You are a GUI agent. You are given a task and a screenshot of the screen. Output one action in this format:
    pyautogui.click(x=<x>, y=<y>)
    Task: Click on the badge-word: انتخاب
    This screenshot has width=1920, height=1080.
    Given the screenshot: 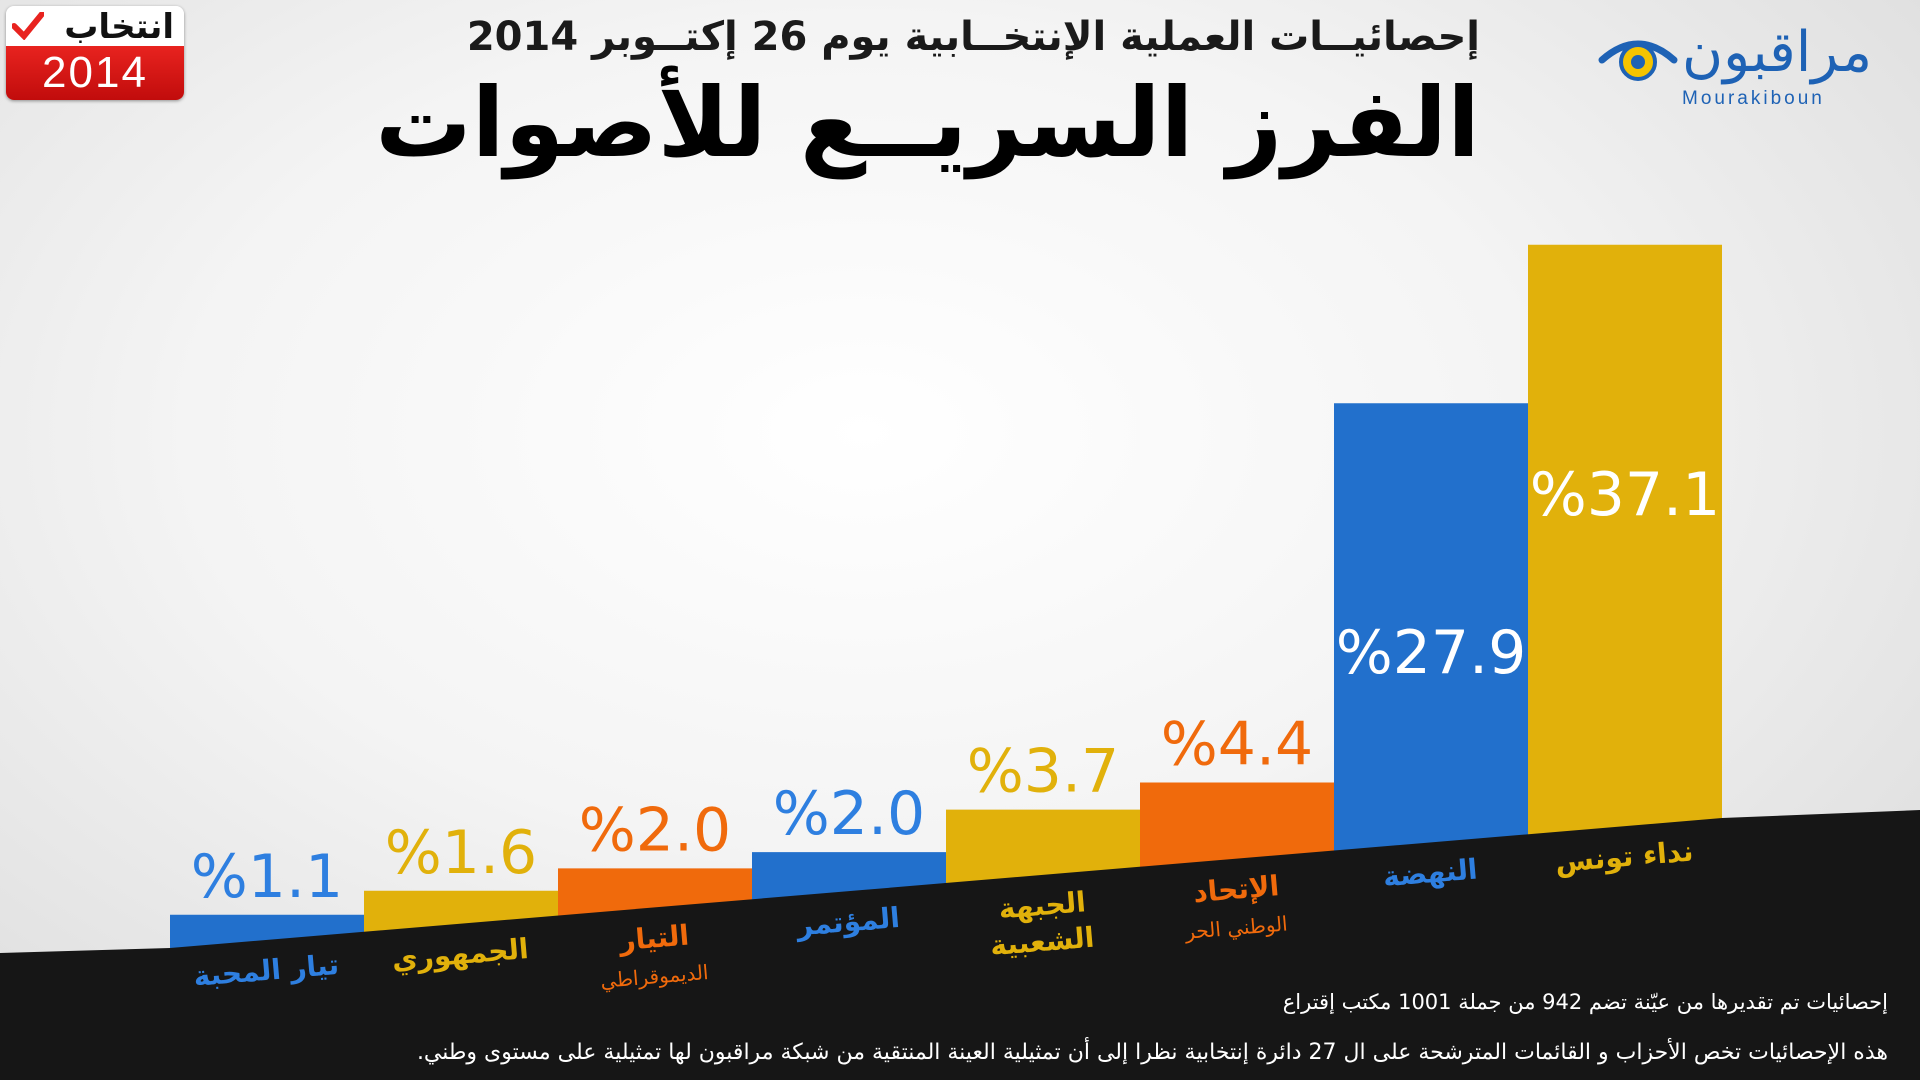 What is the action you would take?
    pyautogui.click(x=119, y=27)
    